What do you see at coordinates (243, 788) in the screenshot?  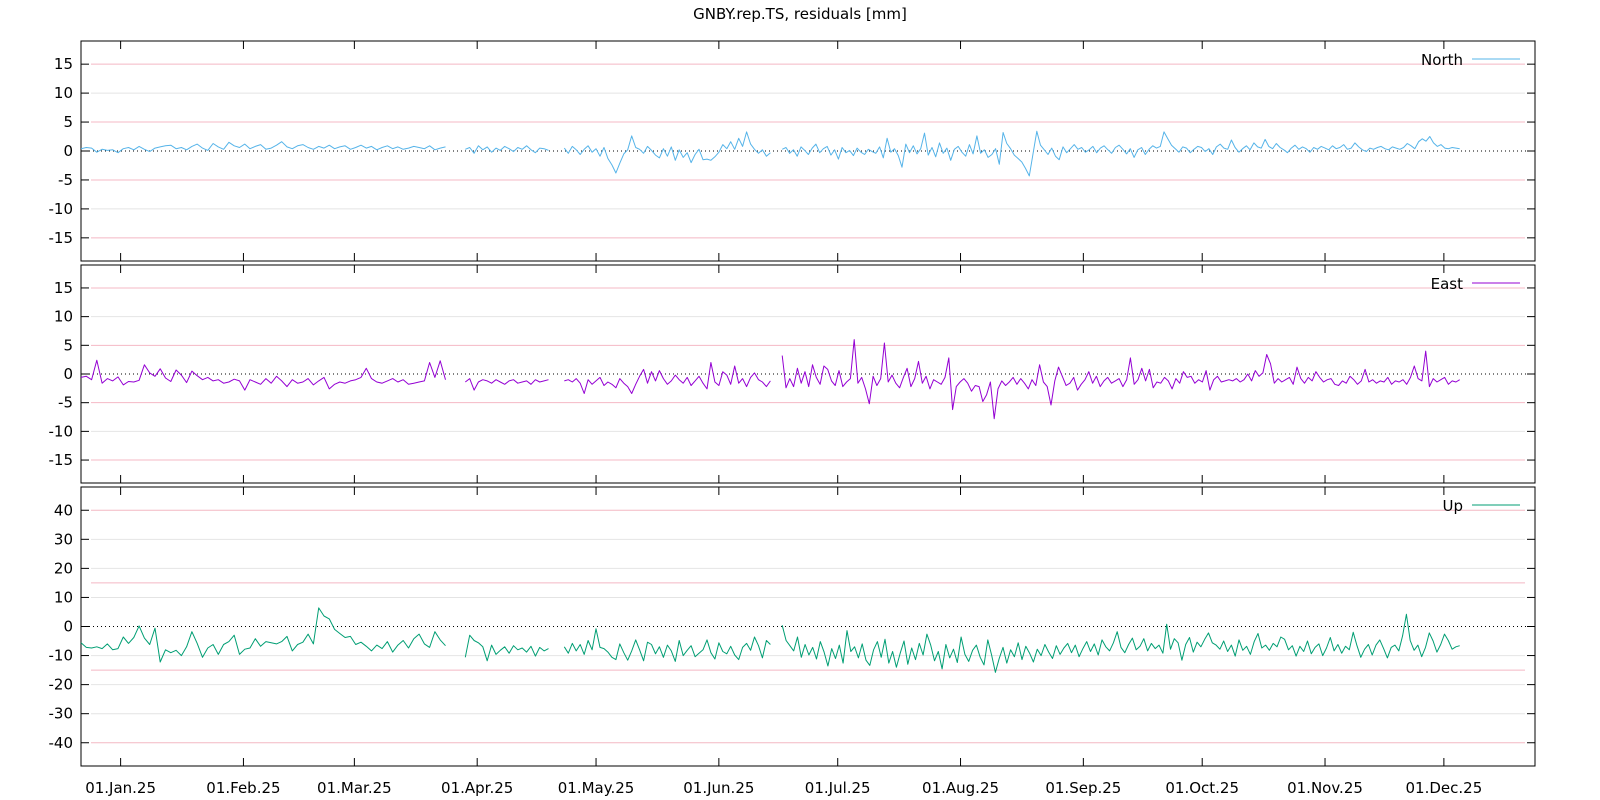 I see `x-tick-label: 01.Feb.25` at bounding box center [243, 788].